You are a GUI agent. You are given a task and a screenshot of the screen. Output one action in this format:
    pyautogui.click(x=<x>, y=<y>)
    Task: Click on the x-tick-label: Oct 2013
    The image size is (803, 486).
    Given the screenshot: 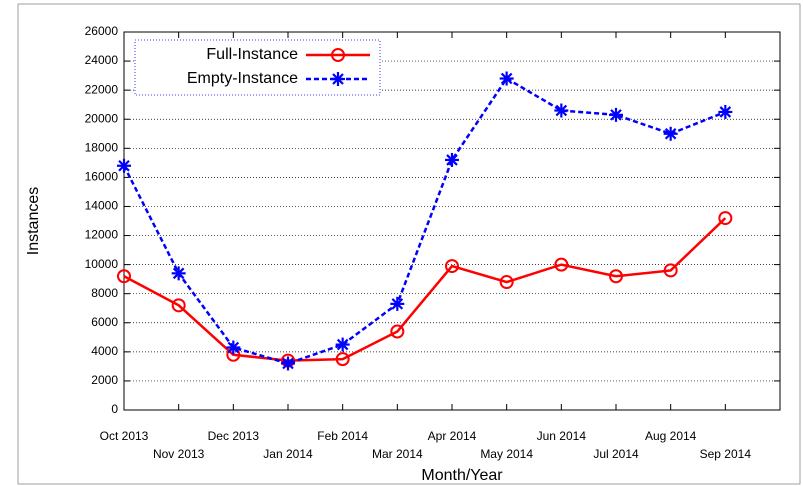 What is the action you would take?
    pyautogui.click(x=124, y=436)
    